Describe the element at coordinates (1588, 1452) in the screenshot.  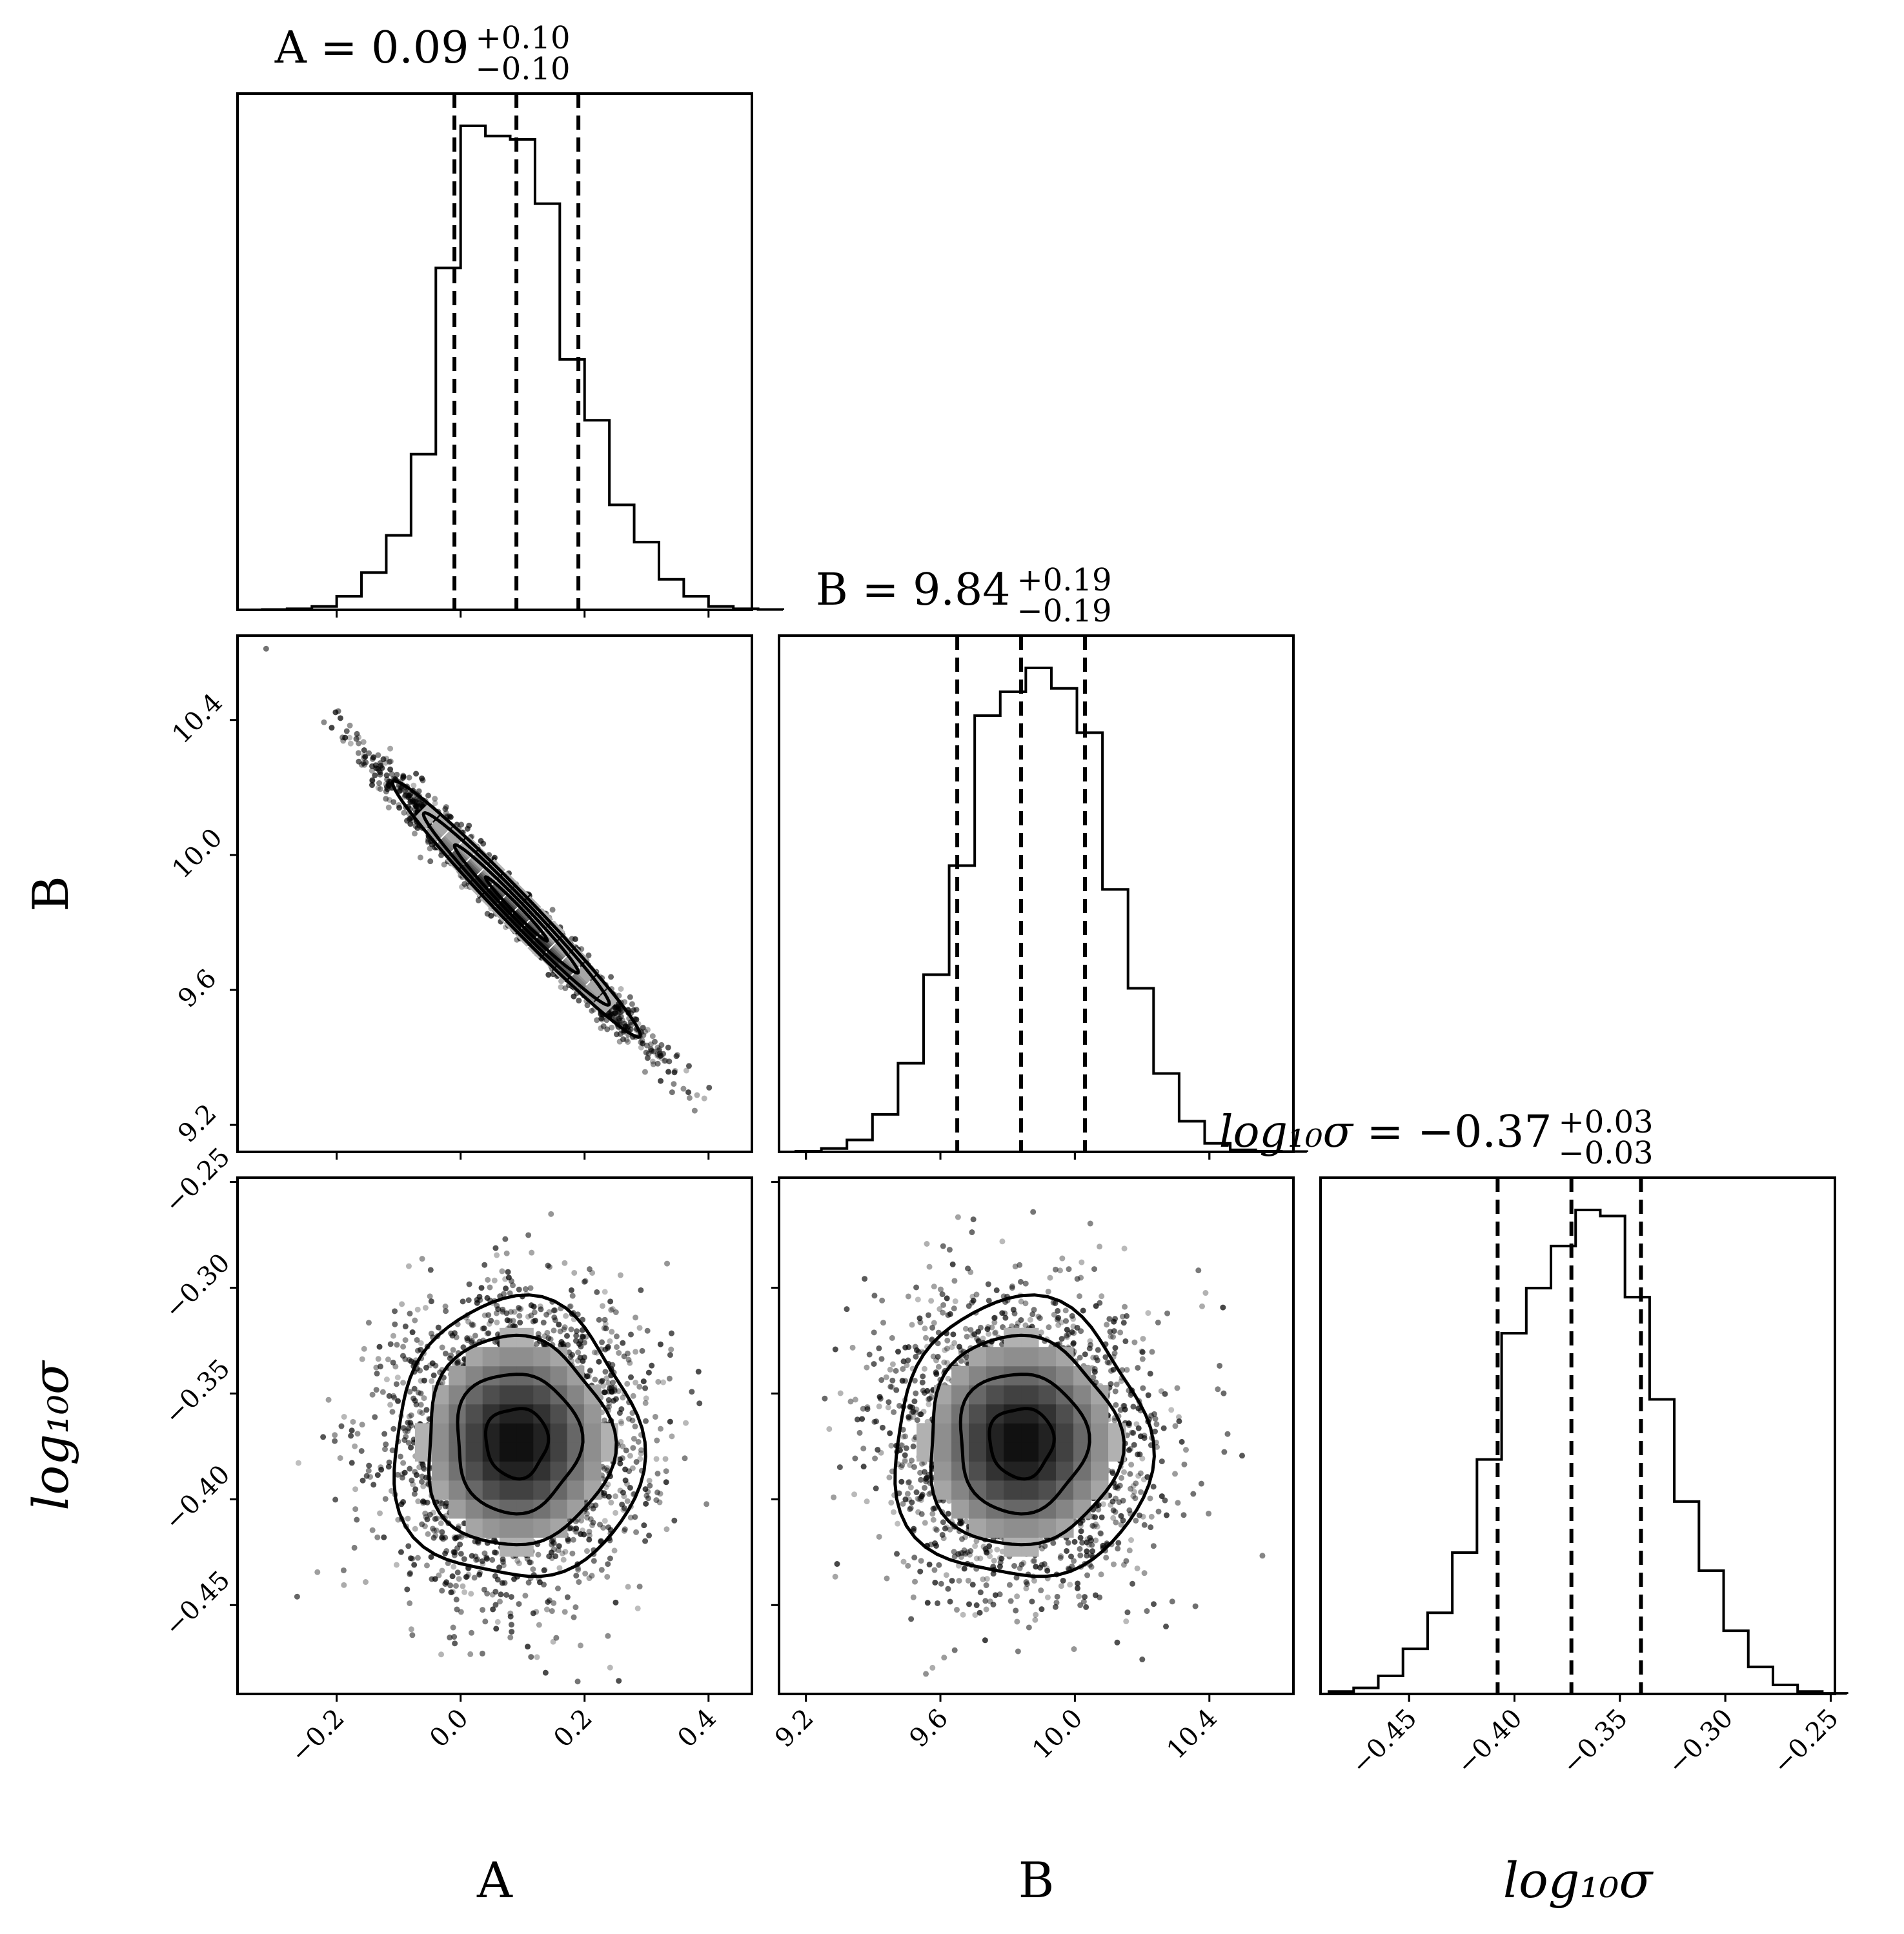
I see `histogram-log10sigma` at that location.